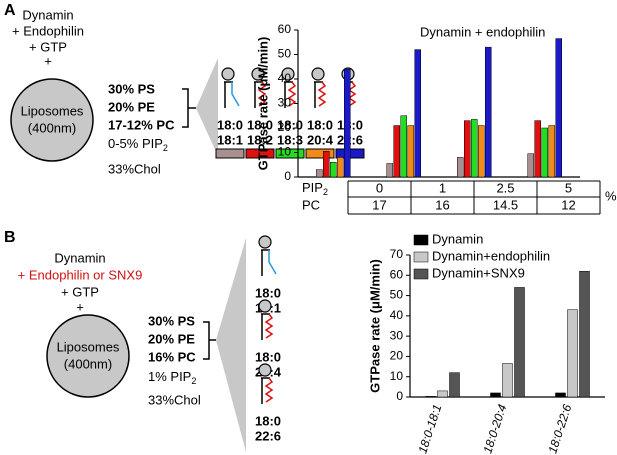  Describe the element at coordinates (48, 60) in the screenshot. I see `condition: +` at that location.